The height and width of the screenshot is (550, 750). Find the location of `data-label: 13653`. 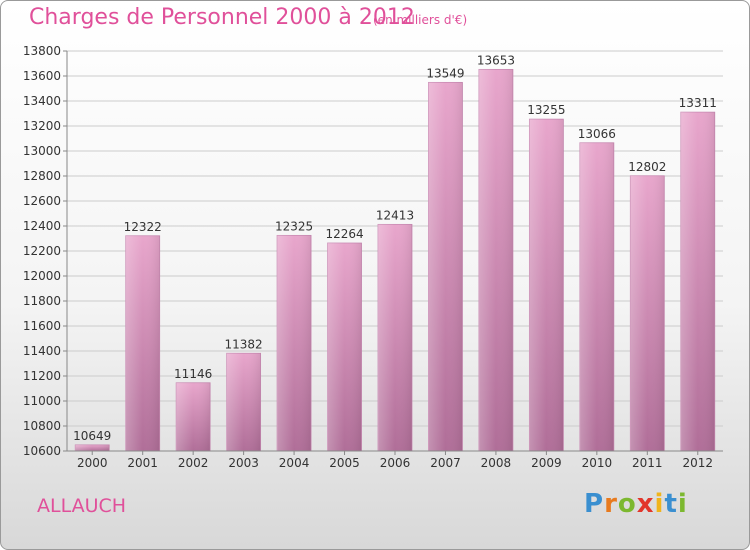

data-label: 13653 is located at coordinates (496, 60).